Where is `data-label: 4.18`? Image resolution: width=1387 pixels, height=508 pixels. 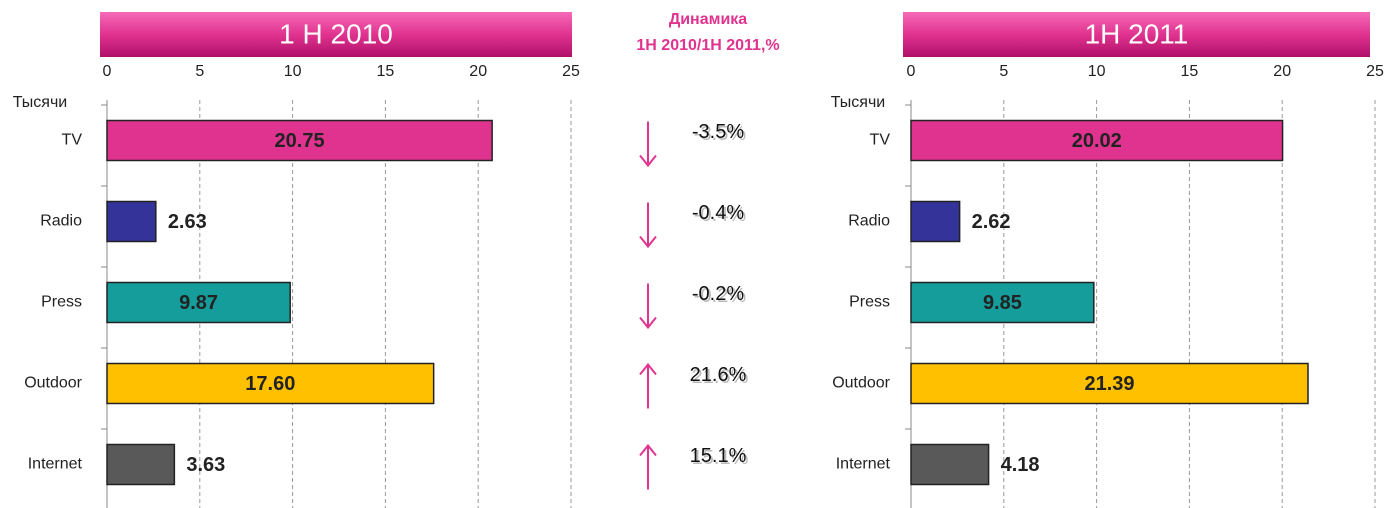 data-label: 4.18 is located at coordinates (1020, 465).